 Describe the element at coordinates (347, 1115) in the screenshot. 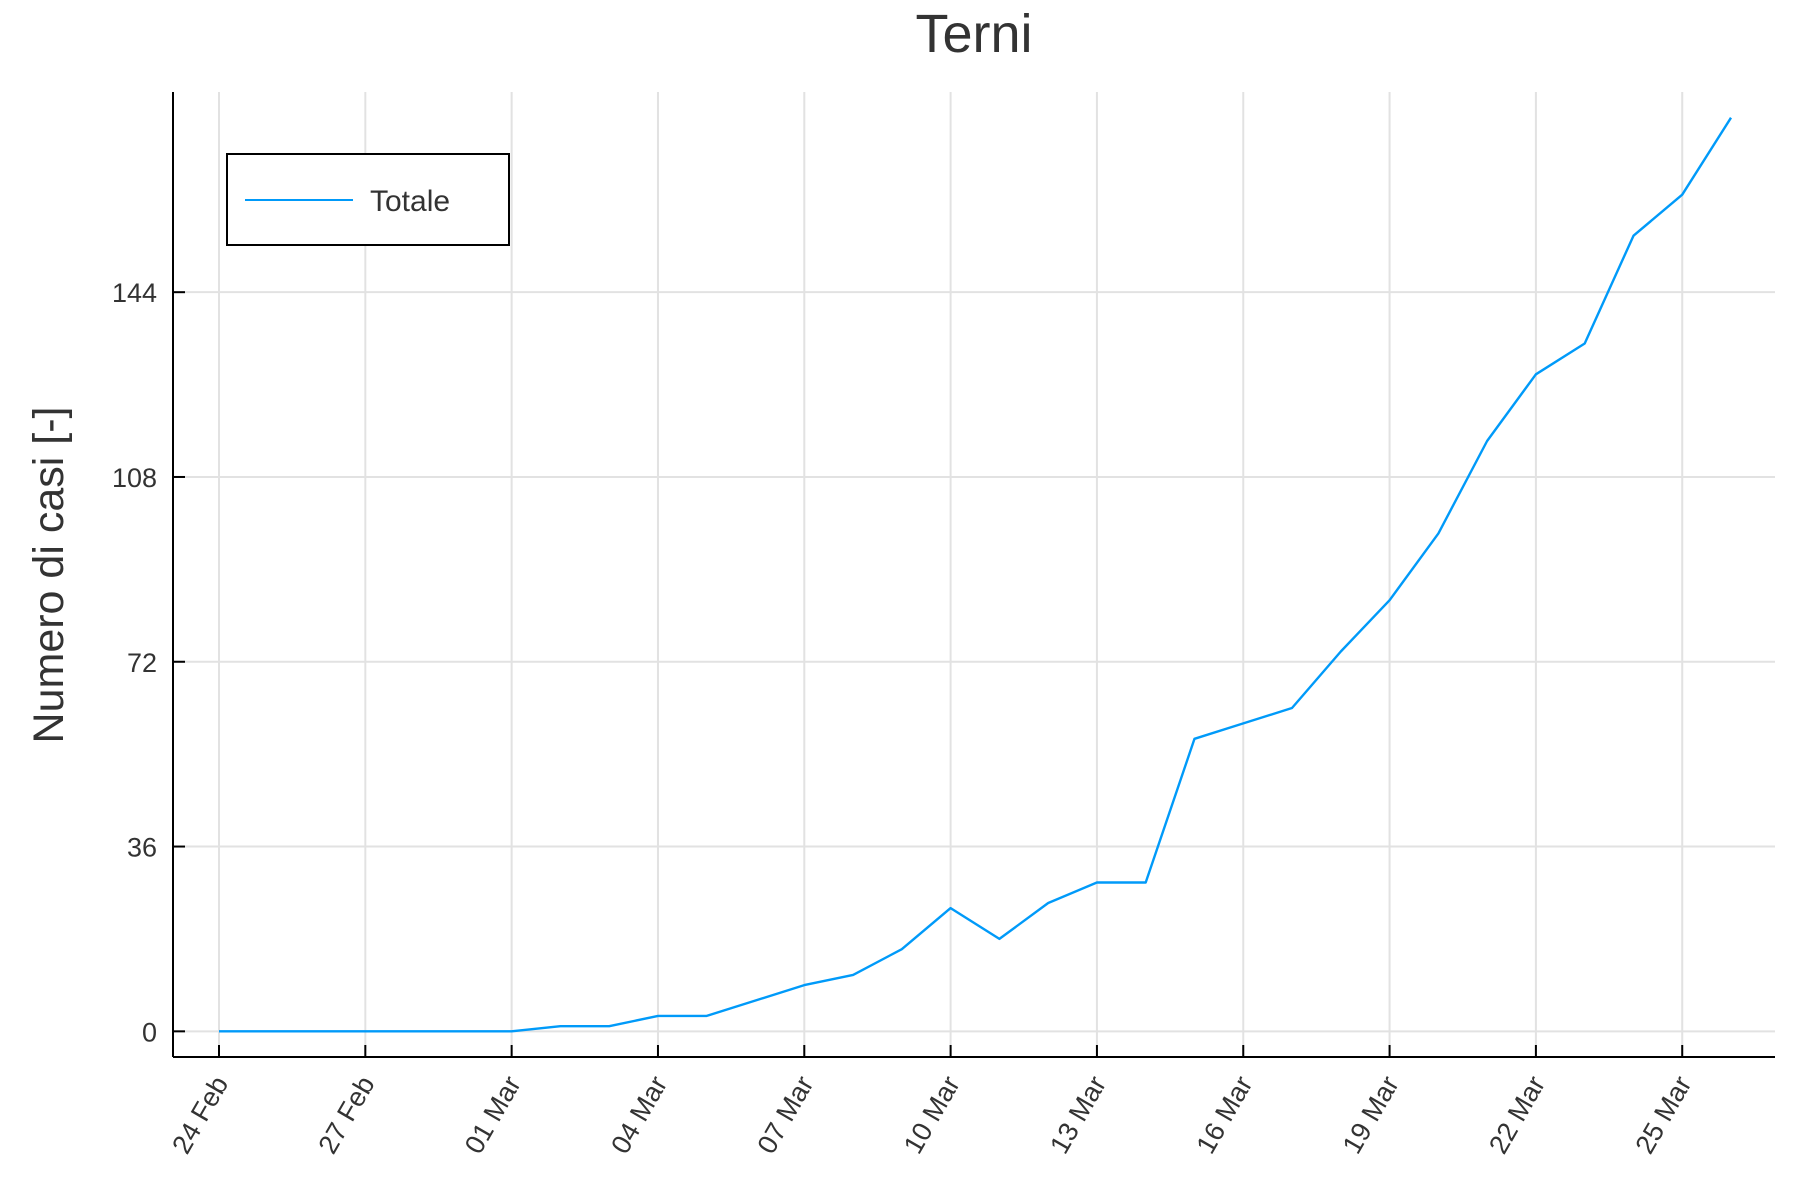

I see `x-tick-label: 27 Feb` at that location.